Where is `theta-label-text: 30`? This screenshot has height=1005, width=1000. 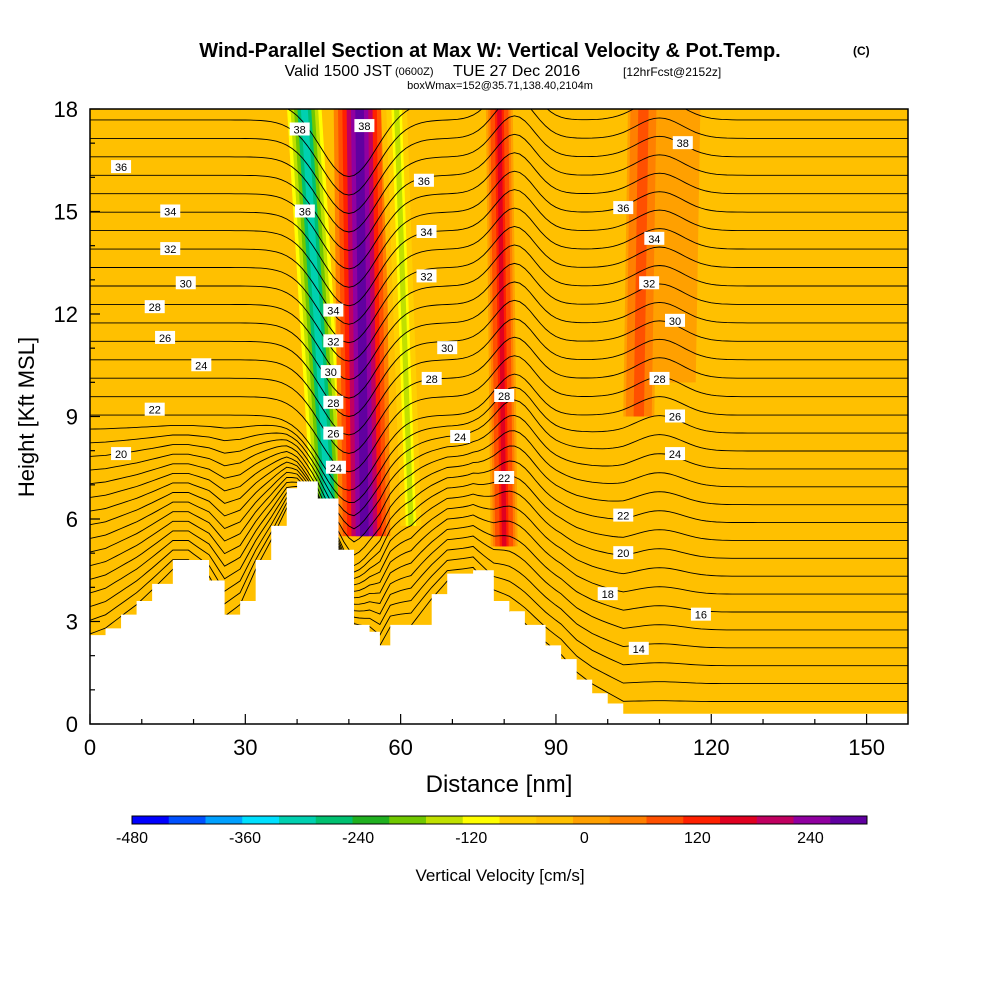 theta-label-text: 30 is located at coordinates (186, 284).